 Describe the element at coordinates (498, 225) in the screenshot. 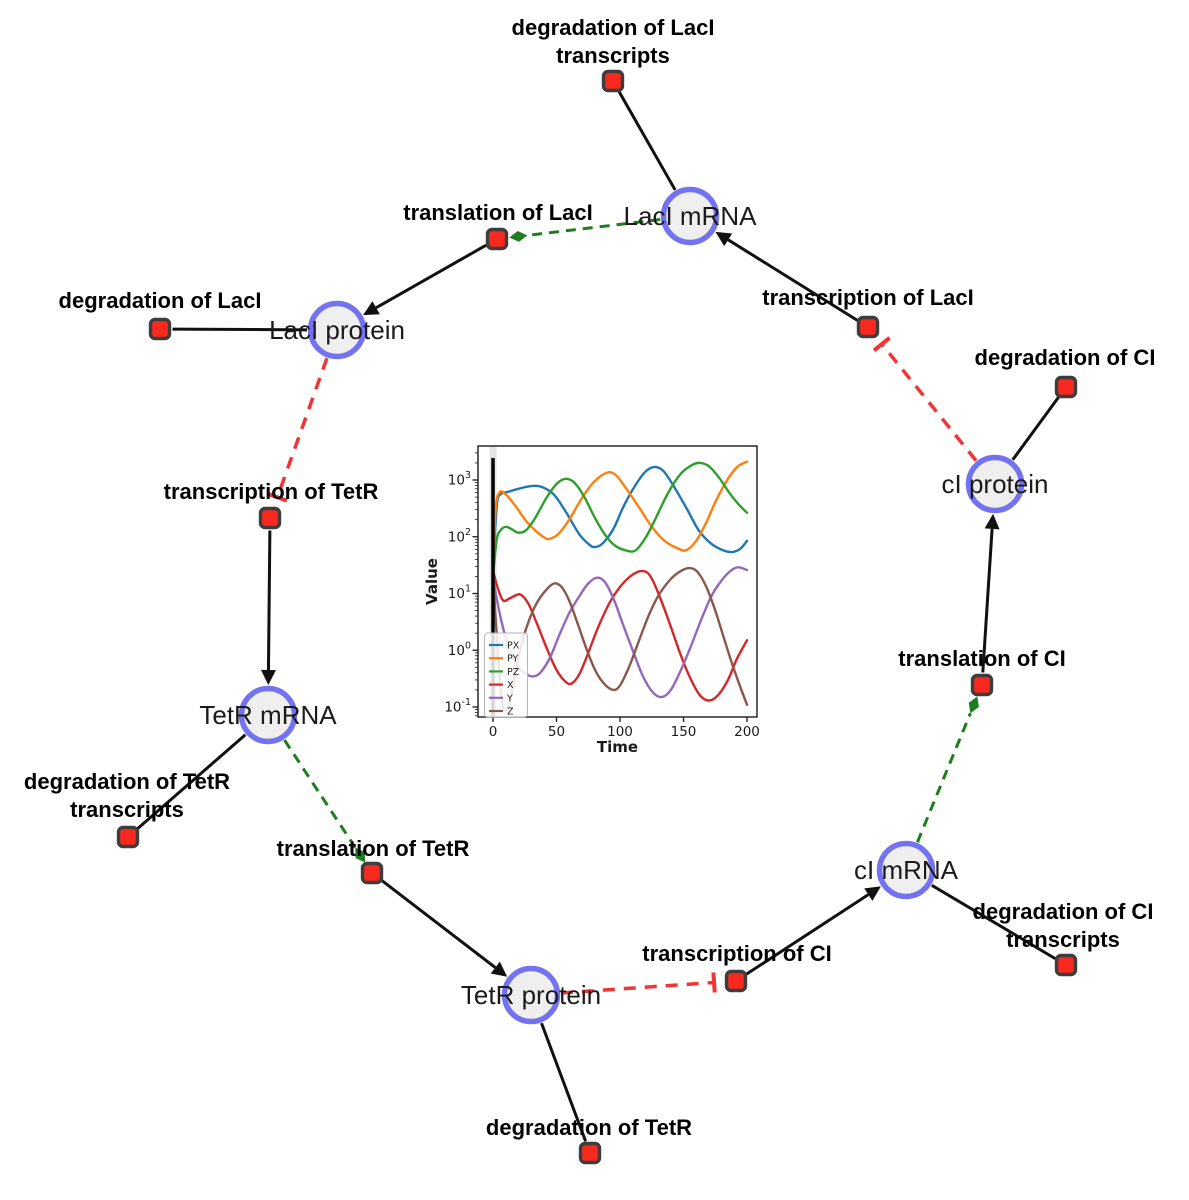

I see `reaction-node-trans_LacI: translation of LacI` at that location.